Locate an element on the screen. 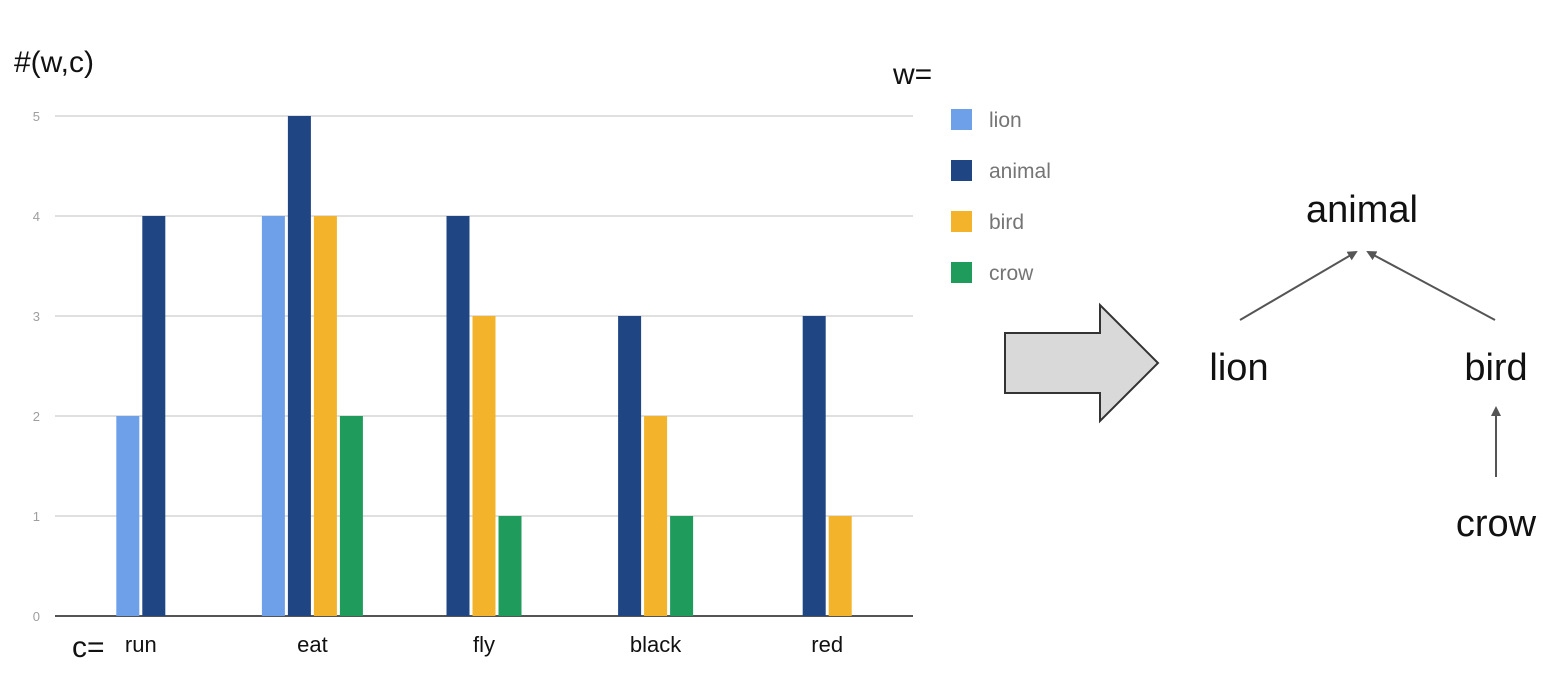  node-lion: lion is located at coordinates (1238, 368).